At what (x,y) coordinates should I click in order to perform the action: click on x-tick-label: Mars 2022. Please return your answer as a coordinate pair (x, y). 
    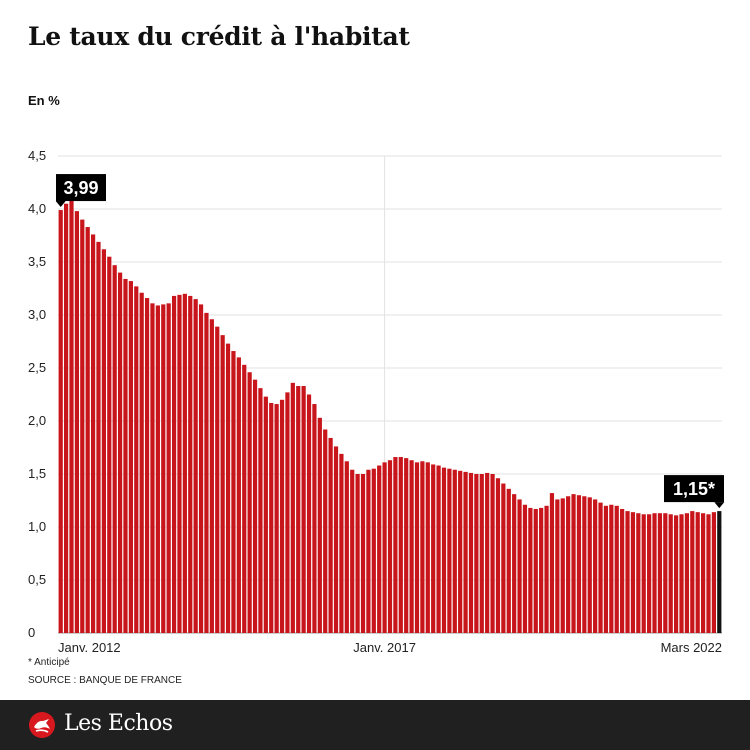
    Looking at the image, I should click on (691, 647).